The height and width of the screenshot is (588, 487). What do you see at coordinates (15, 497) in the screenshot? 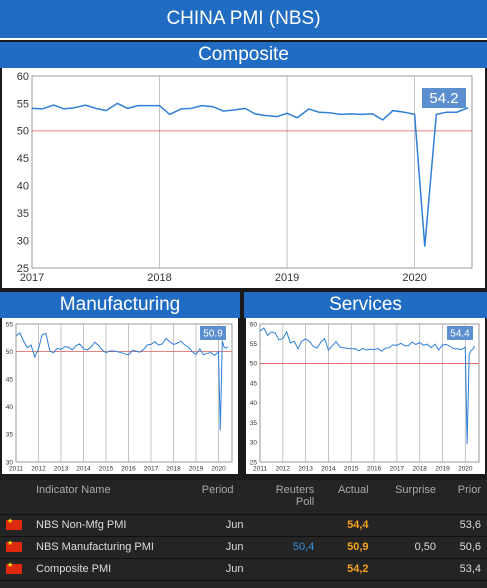
I see `flag-header` at bounding box center [15, 497].